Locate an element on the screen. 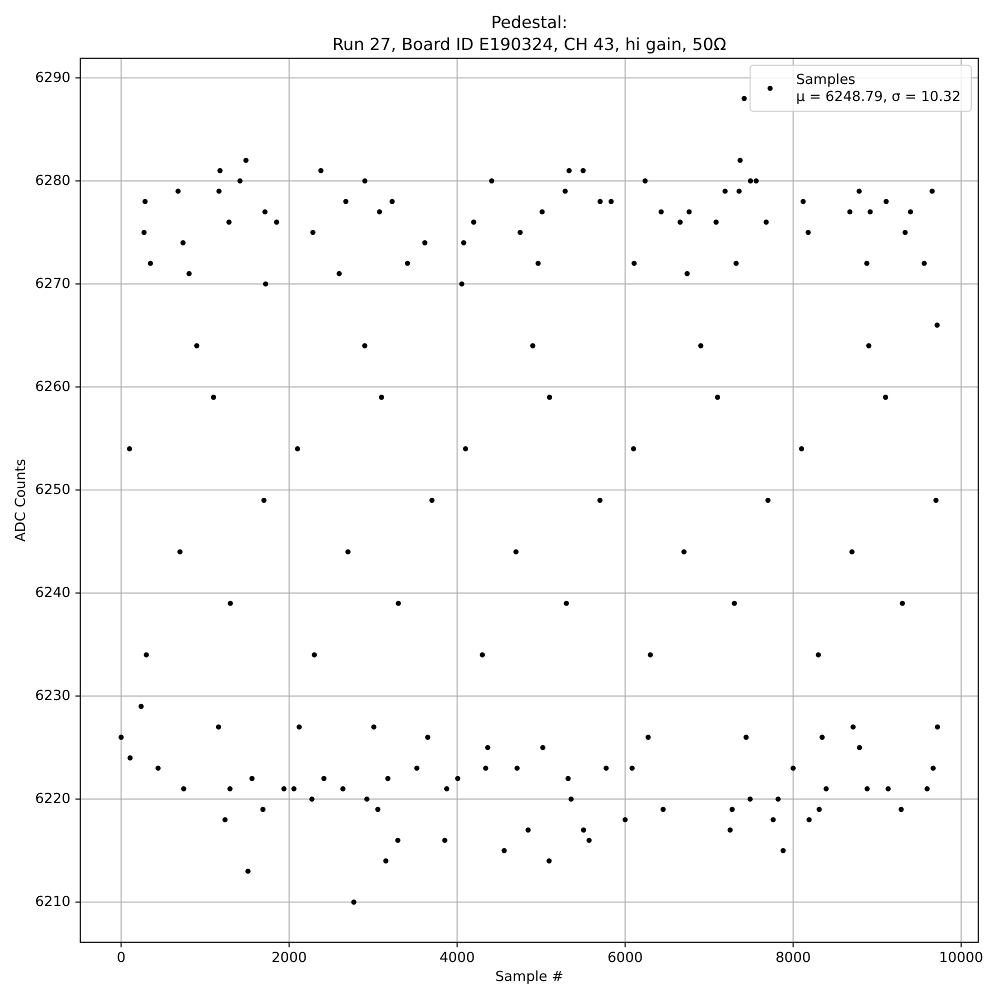 The width and height of the screenshot is (1000, 1000). y-tick-label: 6240 is located at coordinates (52, 593).